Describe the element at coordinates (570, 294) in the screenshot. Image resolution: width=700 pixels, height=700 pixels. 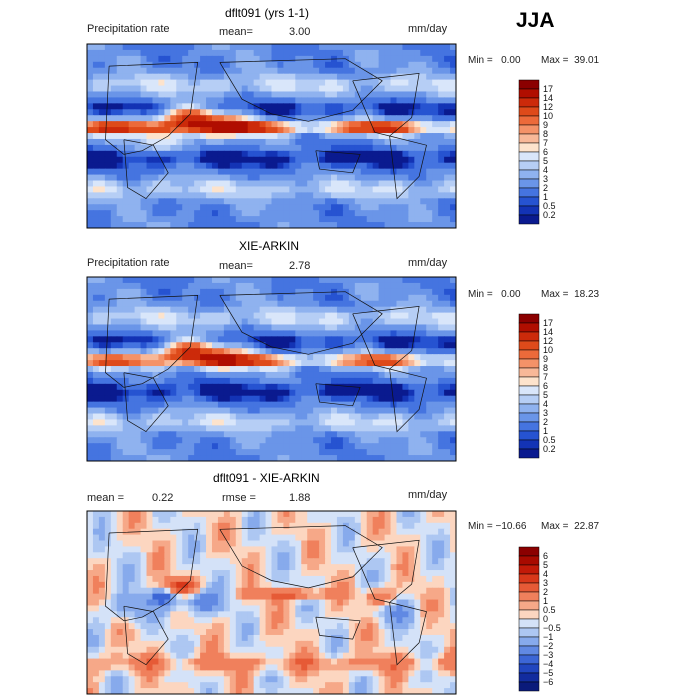
I see `panel2-max: Max = 18.23` at that location.